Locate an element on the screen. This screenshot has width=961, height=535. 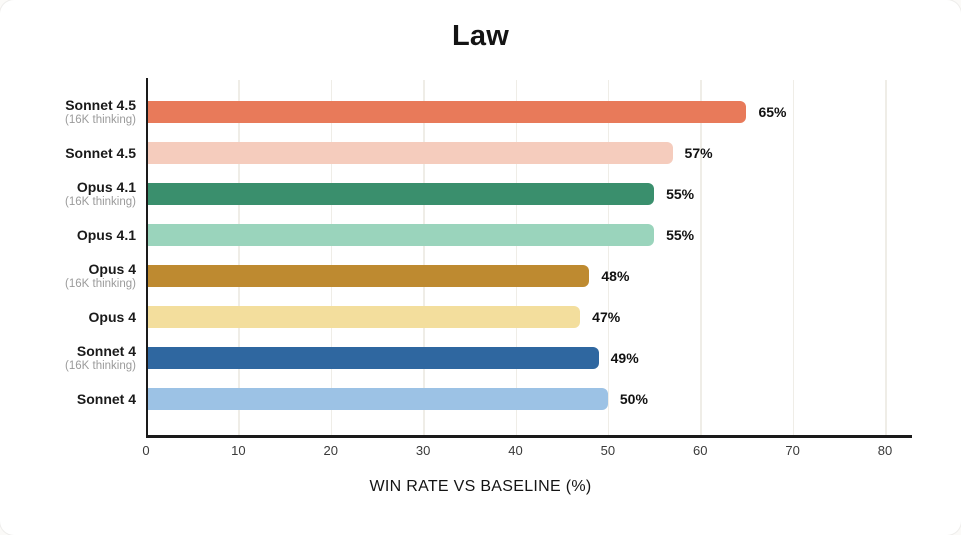
bar-value-label: 49% is located at coordinates (624, 358).